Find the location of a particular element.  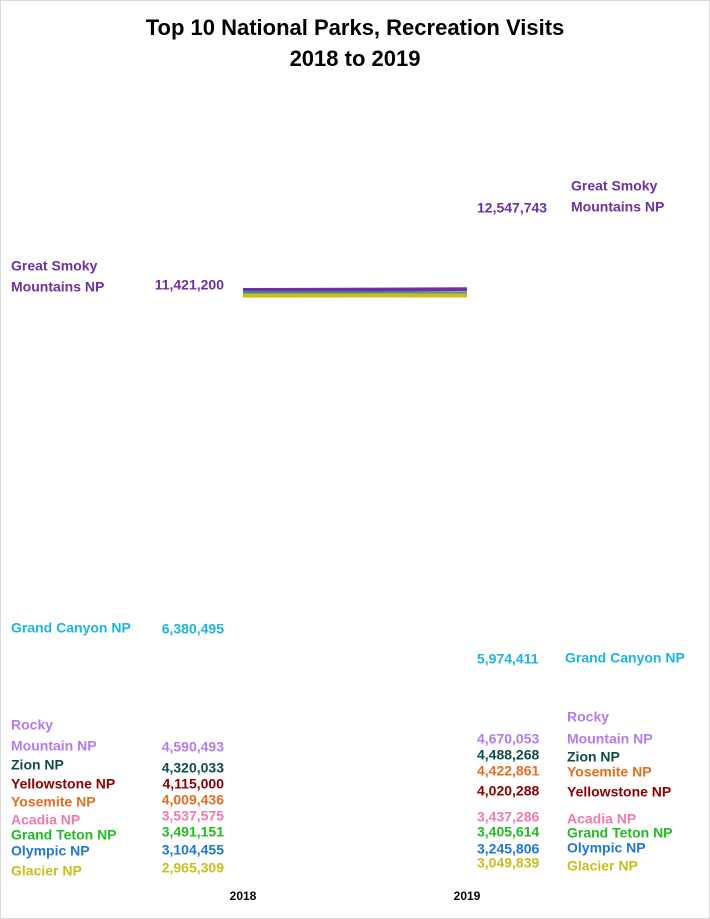

value-2019-zion-np: 4,488,268 is located at coordinates (508, 755).